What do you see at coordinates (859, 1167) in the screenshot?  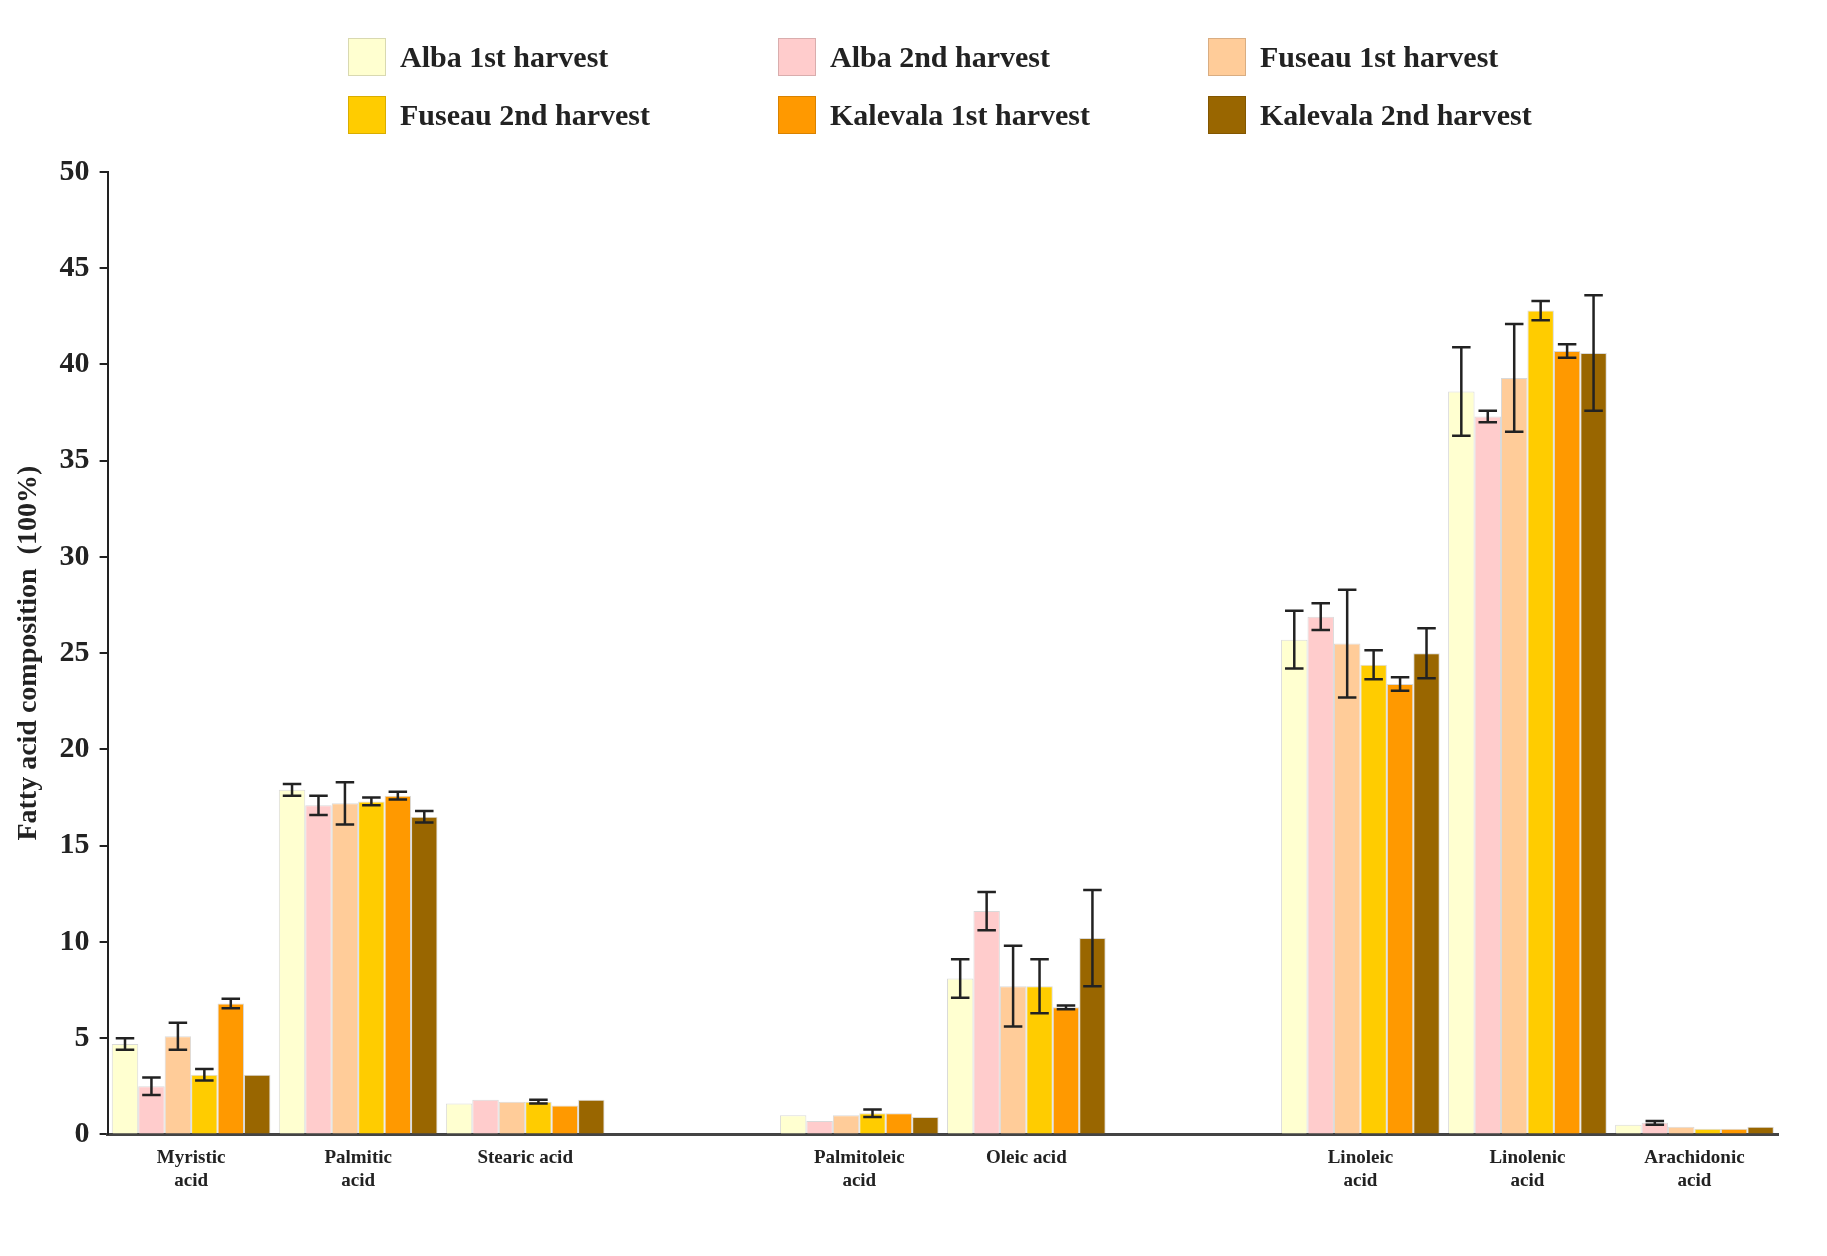 I see `x-tick-label: Palmitoleic acid` at bounding box center [859, 1167].